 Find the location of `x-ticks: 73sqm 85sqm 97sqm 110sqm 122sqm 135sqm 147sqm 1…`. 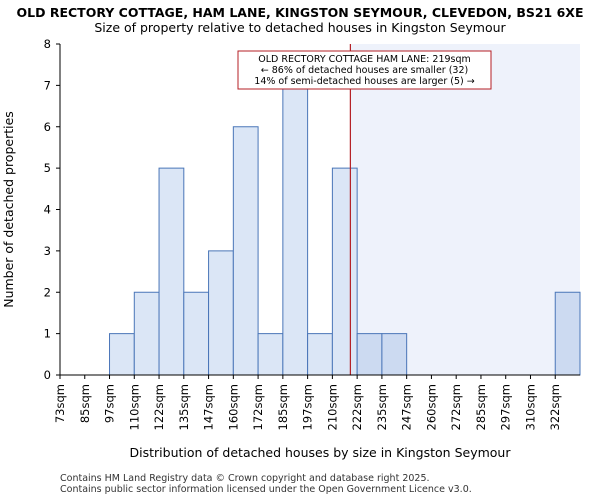

x-ticks: 73sqm 85sqm 97sqm 110sqm 122sqm 135sqm 147sqm 1… is located at coordinates (307, 402).